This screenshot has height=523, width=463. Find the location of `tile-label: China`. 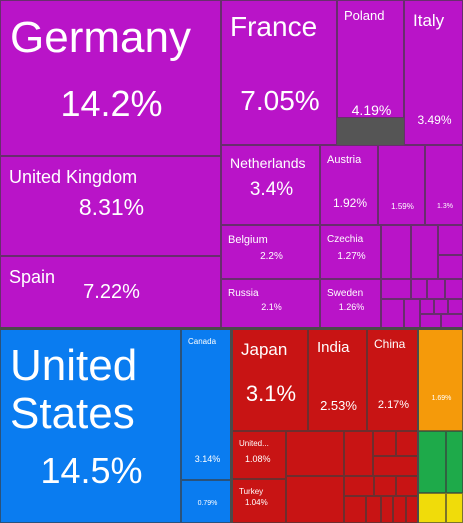

tile-label: China is located at coordinates (390, 344).